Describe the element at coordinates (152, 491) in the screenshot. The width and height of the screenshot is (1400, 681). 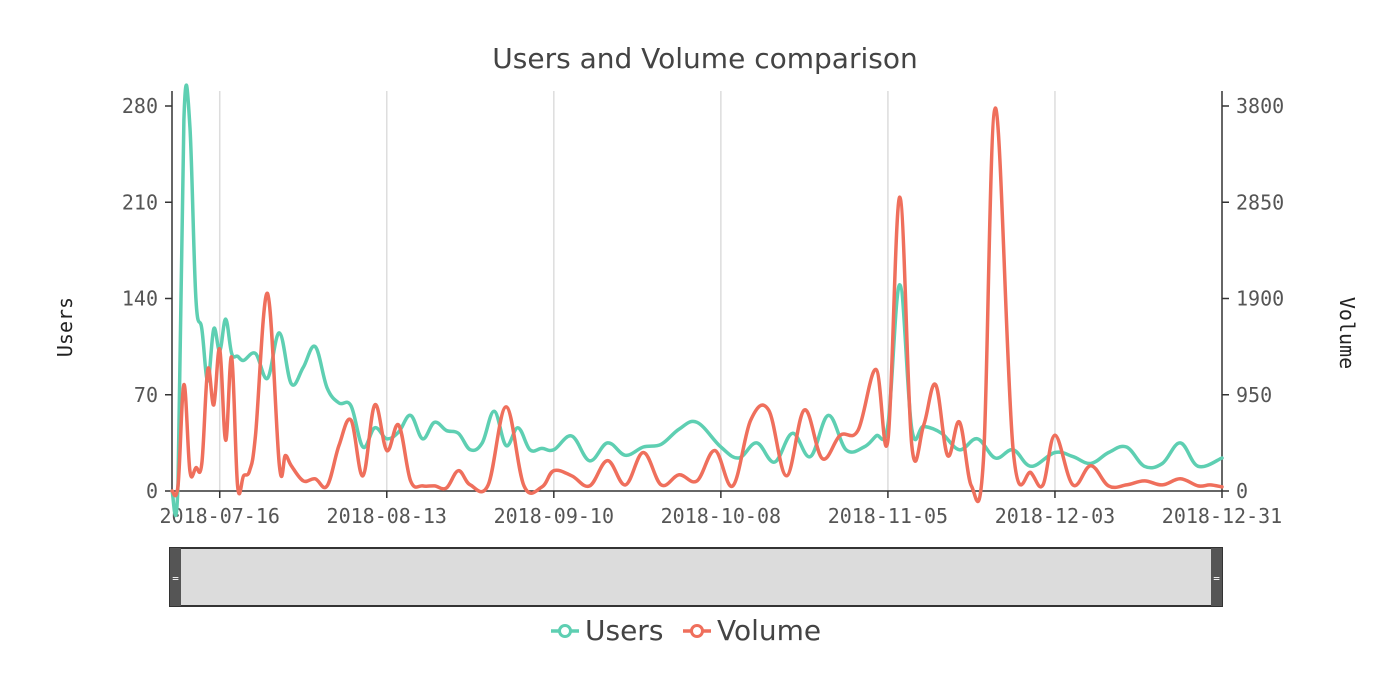
I see `left-y-tick-label: 0` at that location.